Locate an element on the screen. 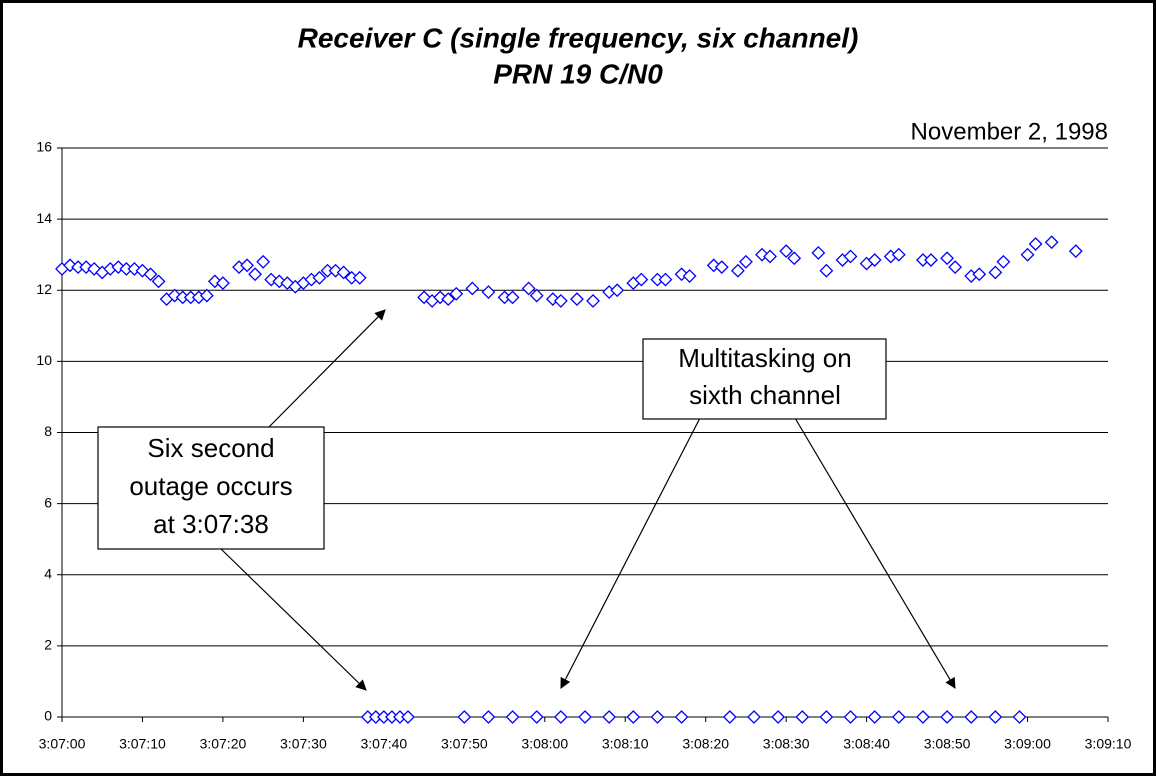 The height and width of the screenshot is (776, 1156). y-tick-label: 0 is located at coordinates (48, 716).